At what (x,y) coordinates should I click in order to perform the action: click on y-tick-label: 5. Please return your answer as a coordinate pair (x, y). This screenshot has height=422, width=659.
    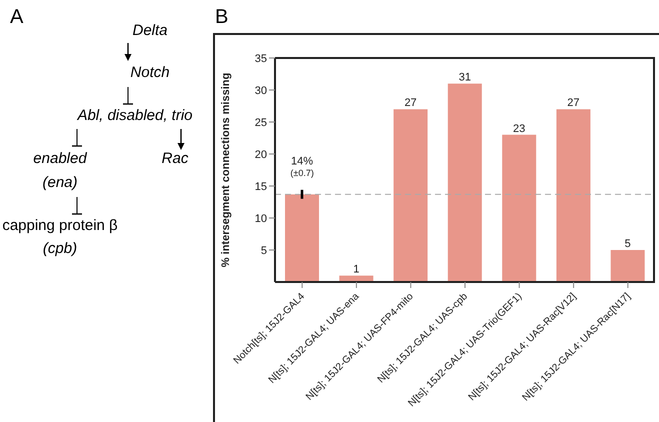
    Looking at the image, I should click on (263, 250).